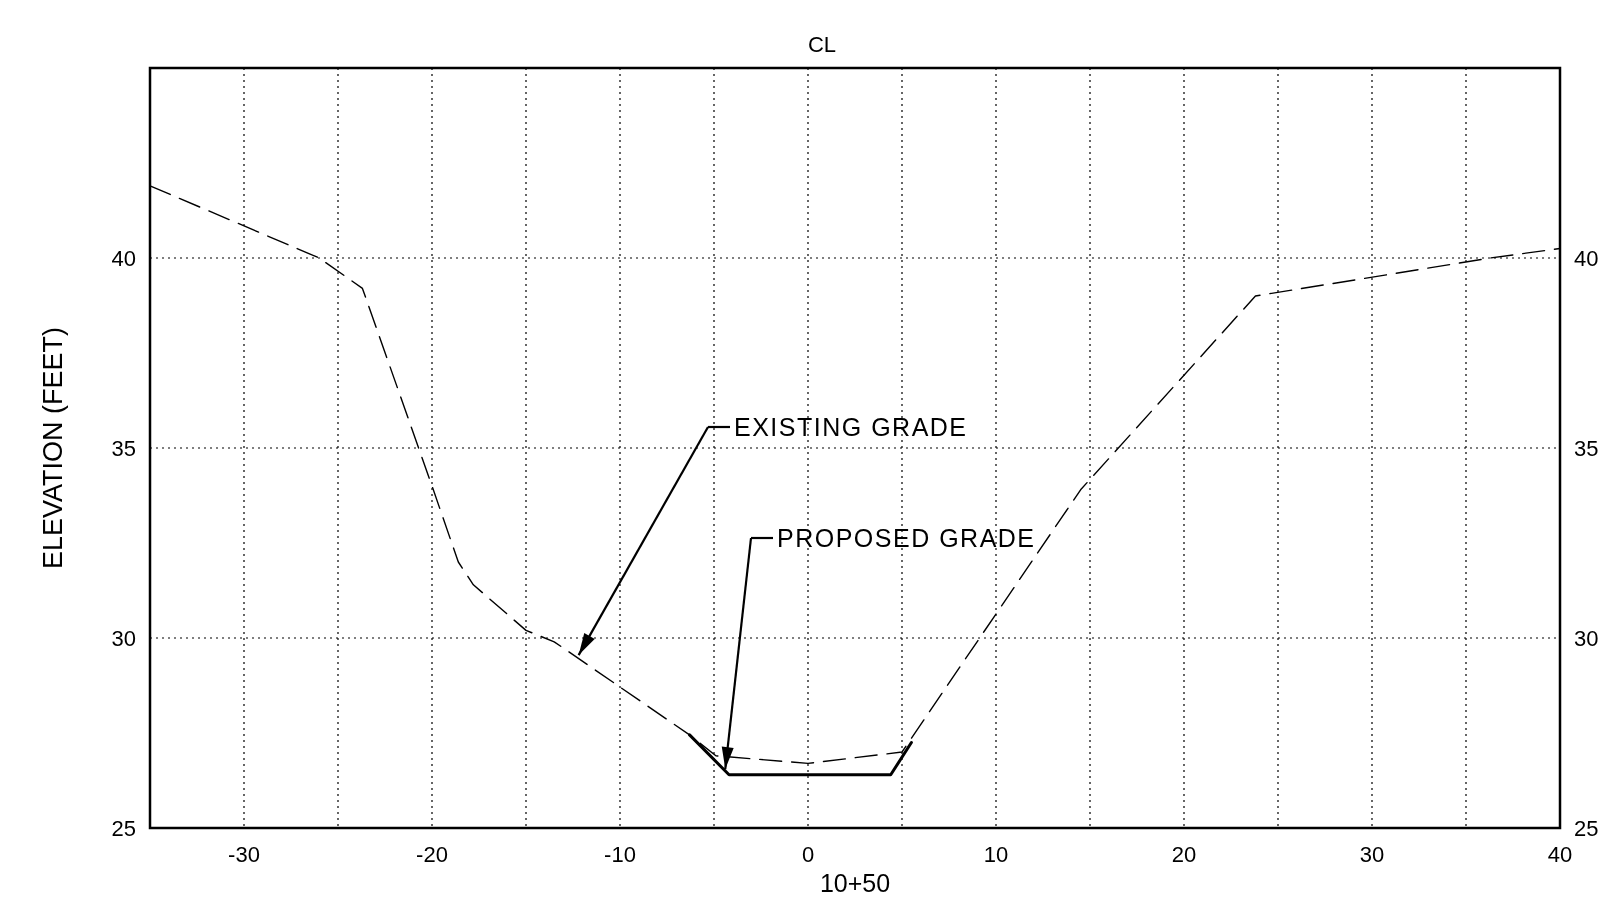 Image resolution: width=1620 pixels, height=901 pixels. Describe the element at coordinates (432, 854) in the screenshot. I see `x-tick-label: -20` at that location.